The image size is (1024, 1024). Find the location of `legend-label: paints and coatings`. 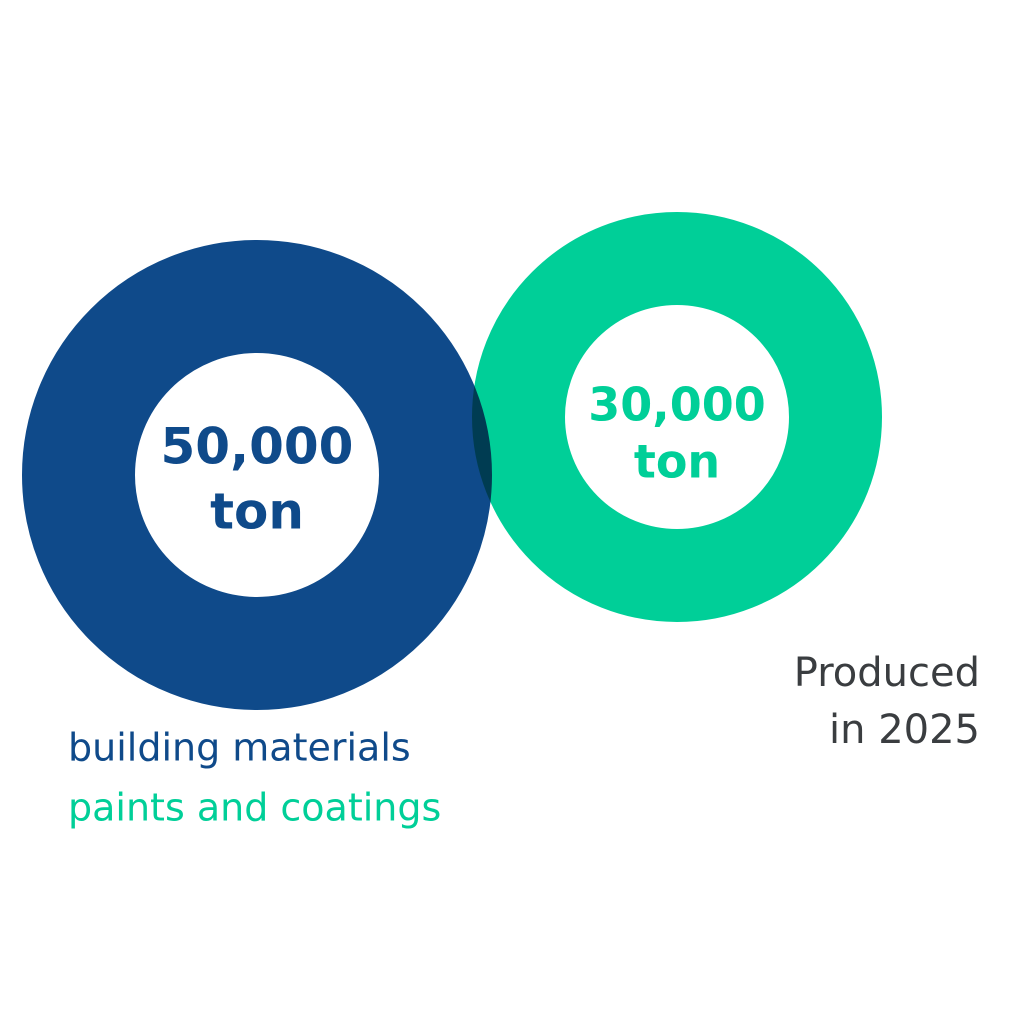

legend-label: paints and coatings is located at coordinates (254, 808).